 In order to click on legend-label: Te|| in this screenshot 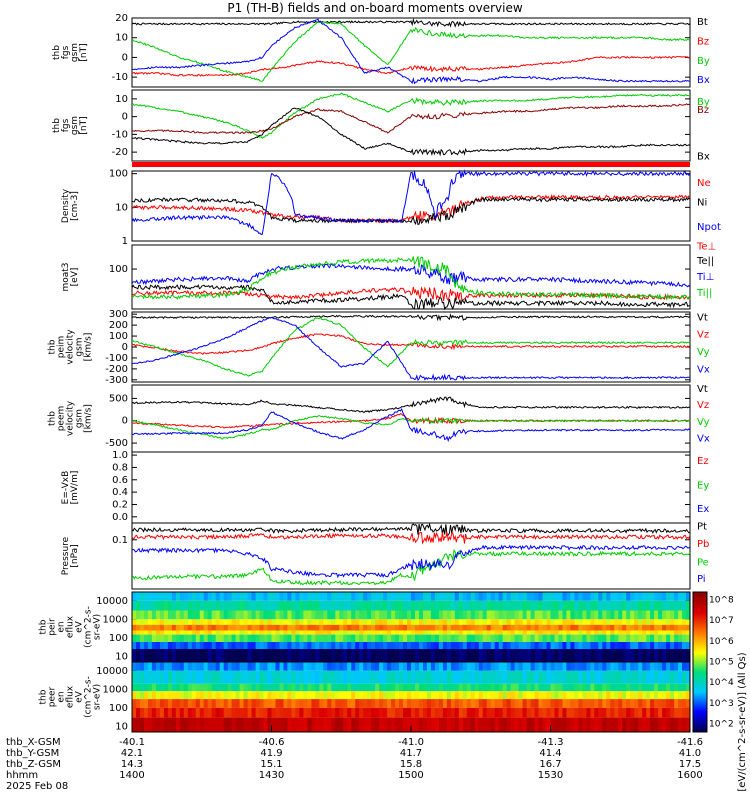, I will do `click(705, 261)`.